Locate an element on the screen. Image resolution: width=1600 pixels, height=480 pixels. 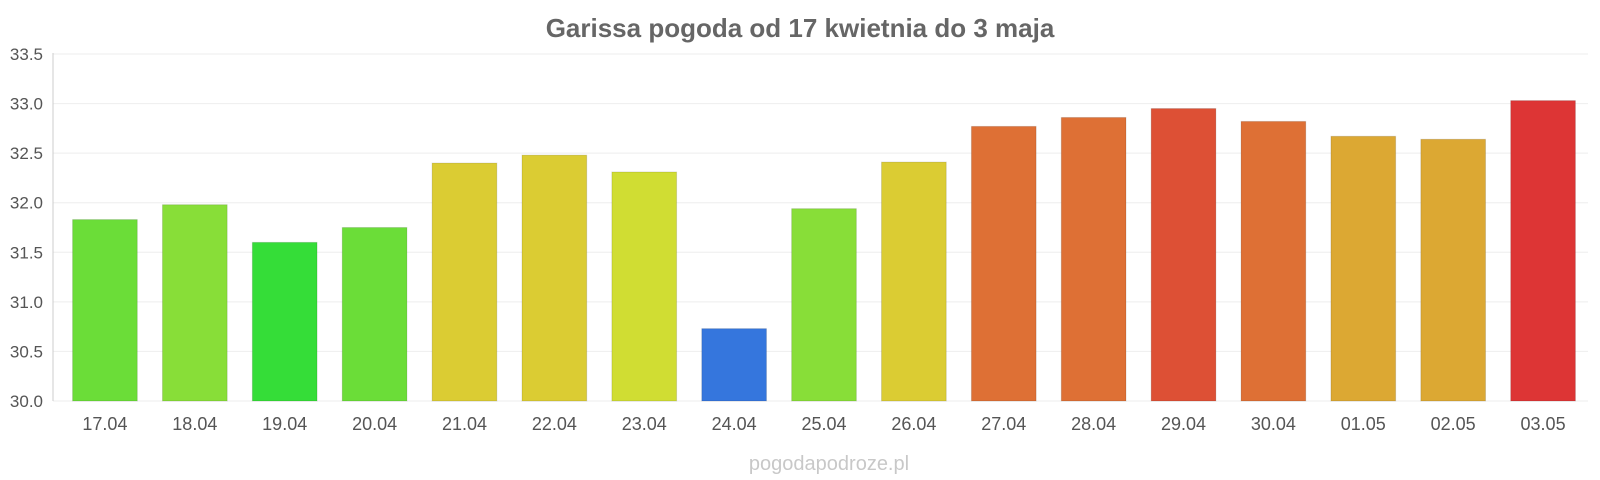
bar-25.04 is located at coordinates (824, 305).